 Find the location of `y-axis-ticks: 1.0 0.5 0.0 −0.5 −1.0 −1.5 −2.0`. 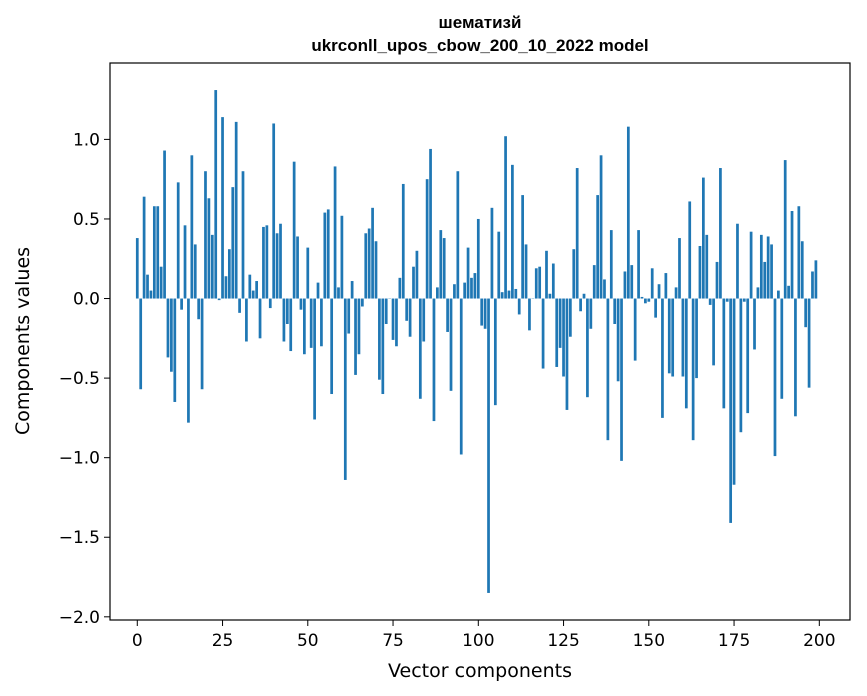

y-axis-ticks: 1.0 0.5 0.0 −0.5 −1.0 −1.5 −2.0 is located at coordinates (84, 379).